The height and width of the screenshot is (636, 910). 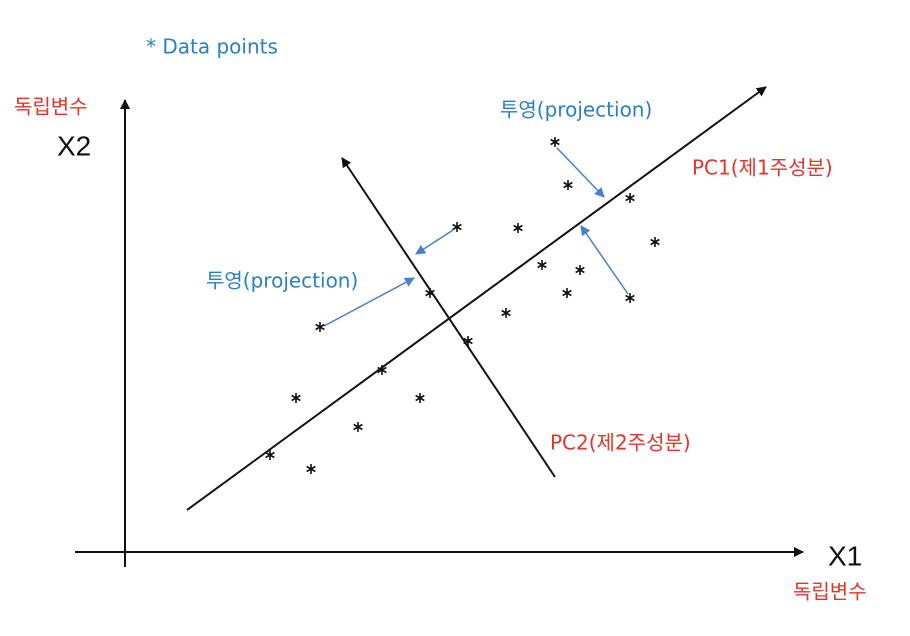 What do you see at coordinates (762, 168) in the screenshot?
I see `pc1-label: PC1(제1주성분)` at bounding box center [762, 168].